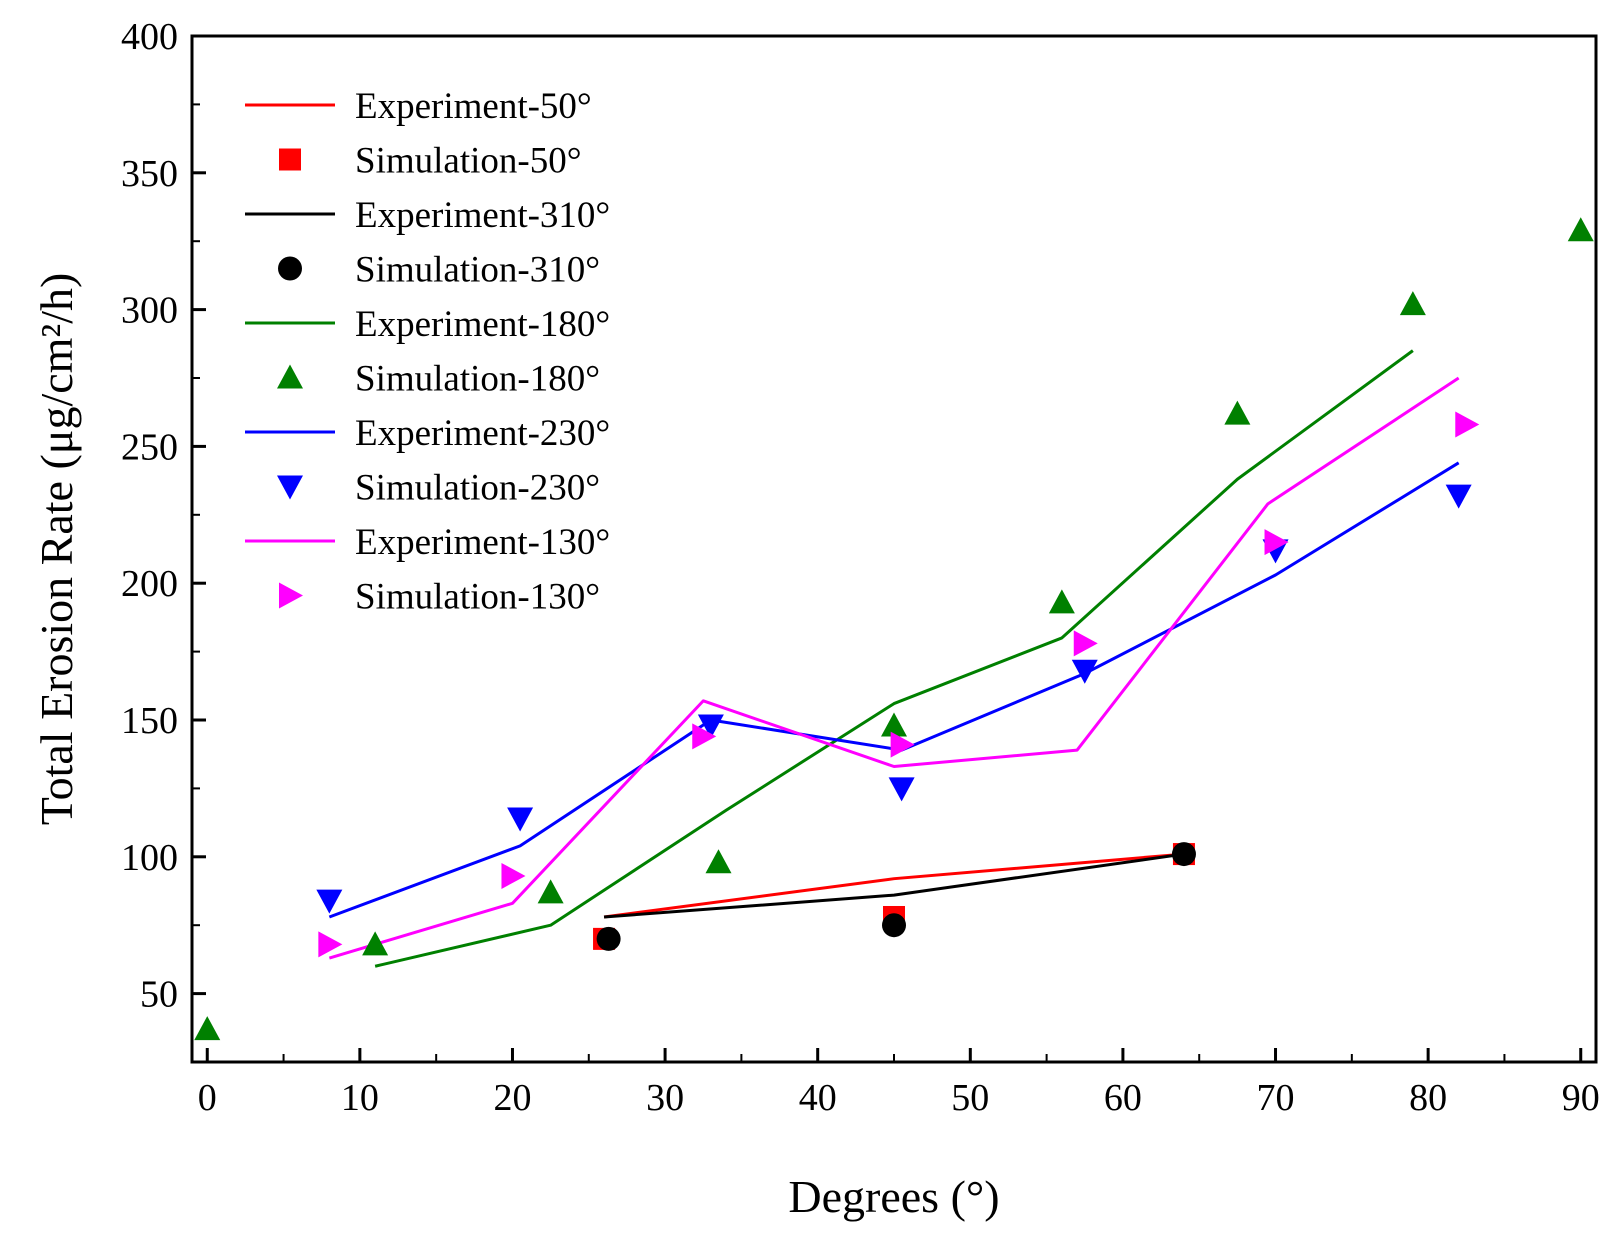 The height and width of the screenshot is (1236, 1615). What do you see at coordinates (149, 584) in the screenshot?
I see `y-tick-label: 200` at bounding box center [149, 584].